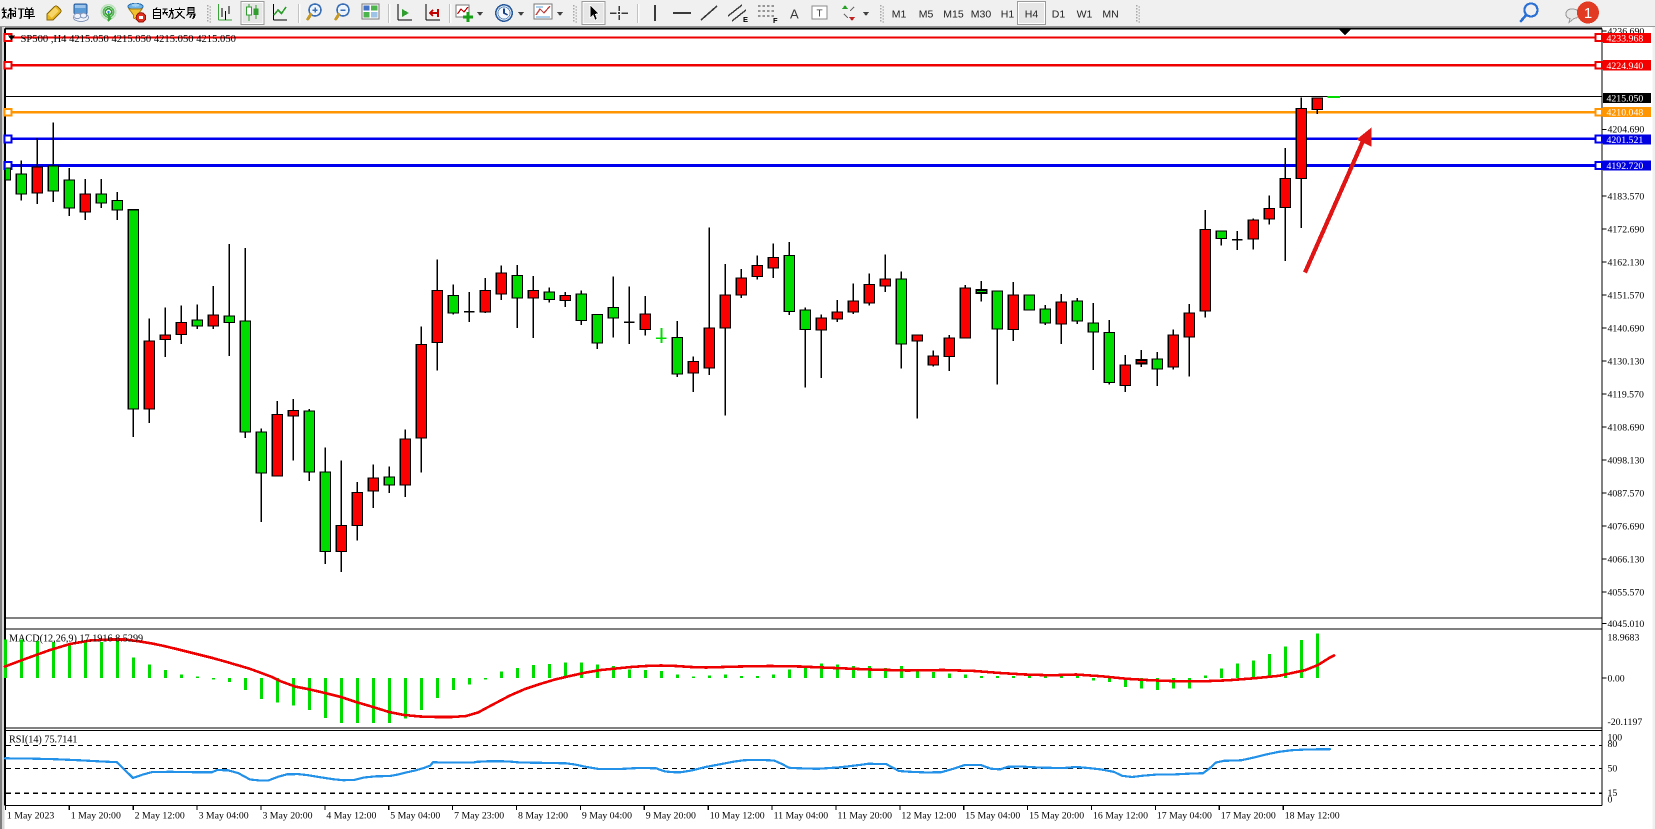 The width and height of the screenshot is (1655, 829). I want to click on svg-text: W1, so click(1085, 15).